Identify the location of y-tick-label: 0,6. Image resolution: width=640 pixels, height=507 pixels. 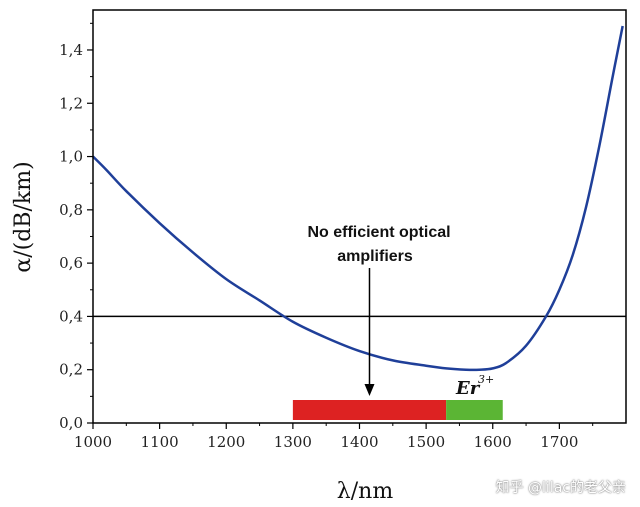
(71, 263).